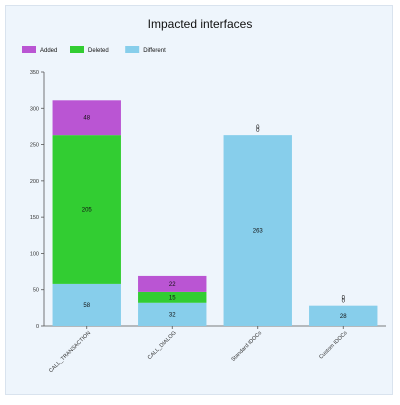  I want to click on legend-label-different: Different, so click(154, 51).